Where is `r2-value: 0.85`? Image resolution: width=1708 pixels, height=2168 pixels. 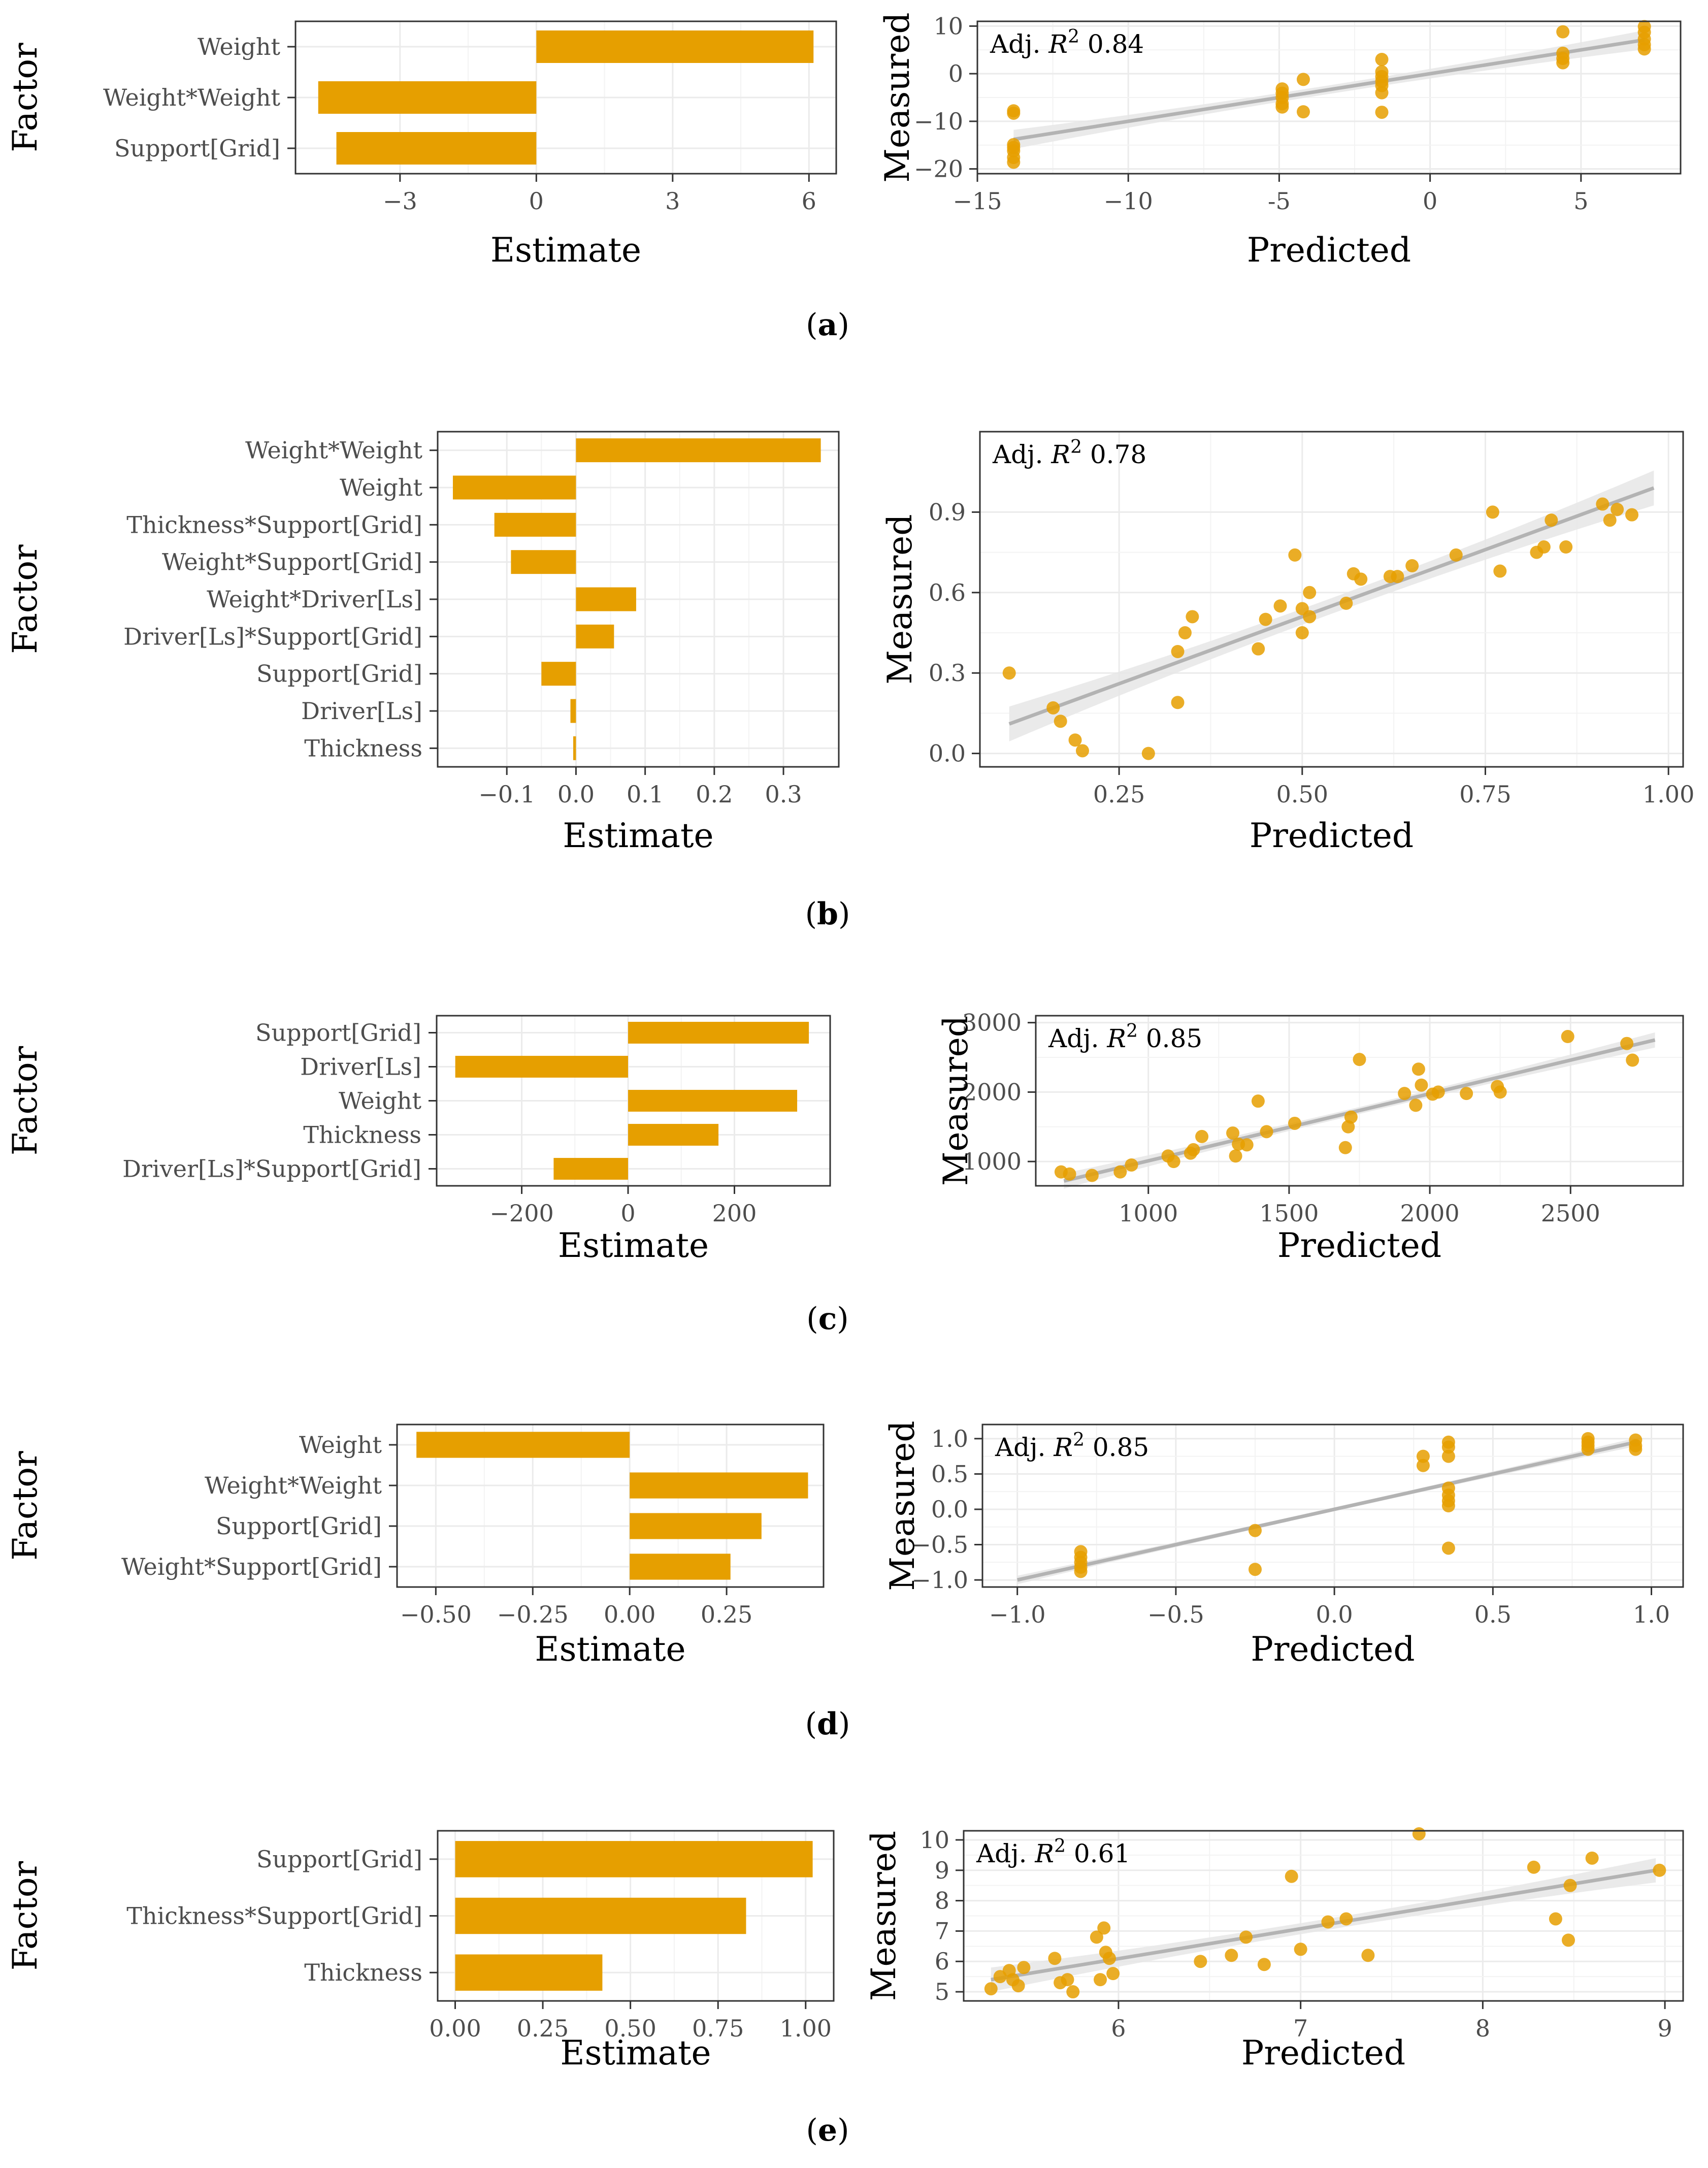
r2-value: 0.85 is located at coordinates (1170, 1038).